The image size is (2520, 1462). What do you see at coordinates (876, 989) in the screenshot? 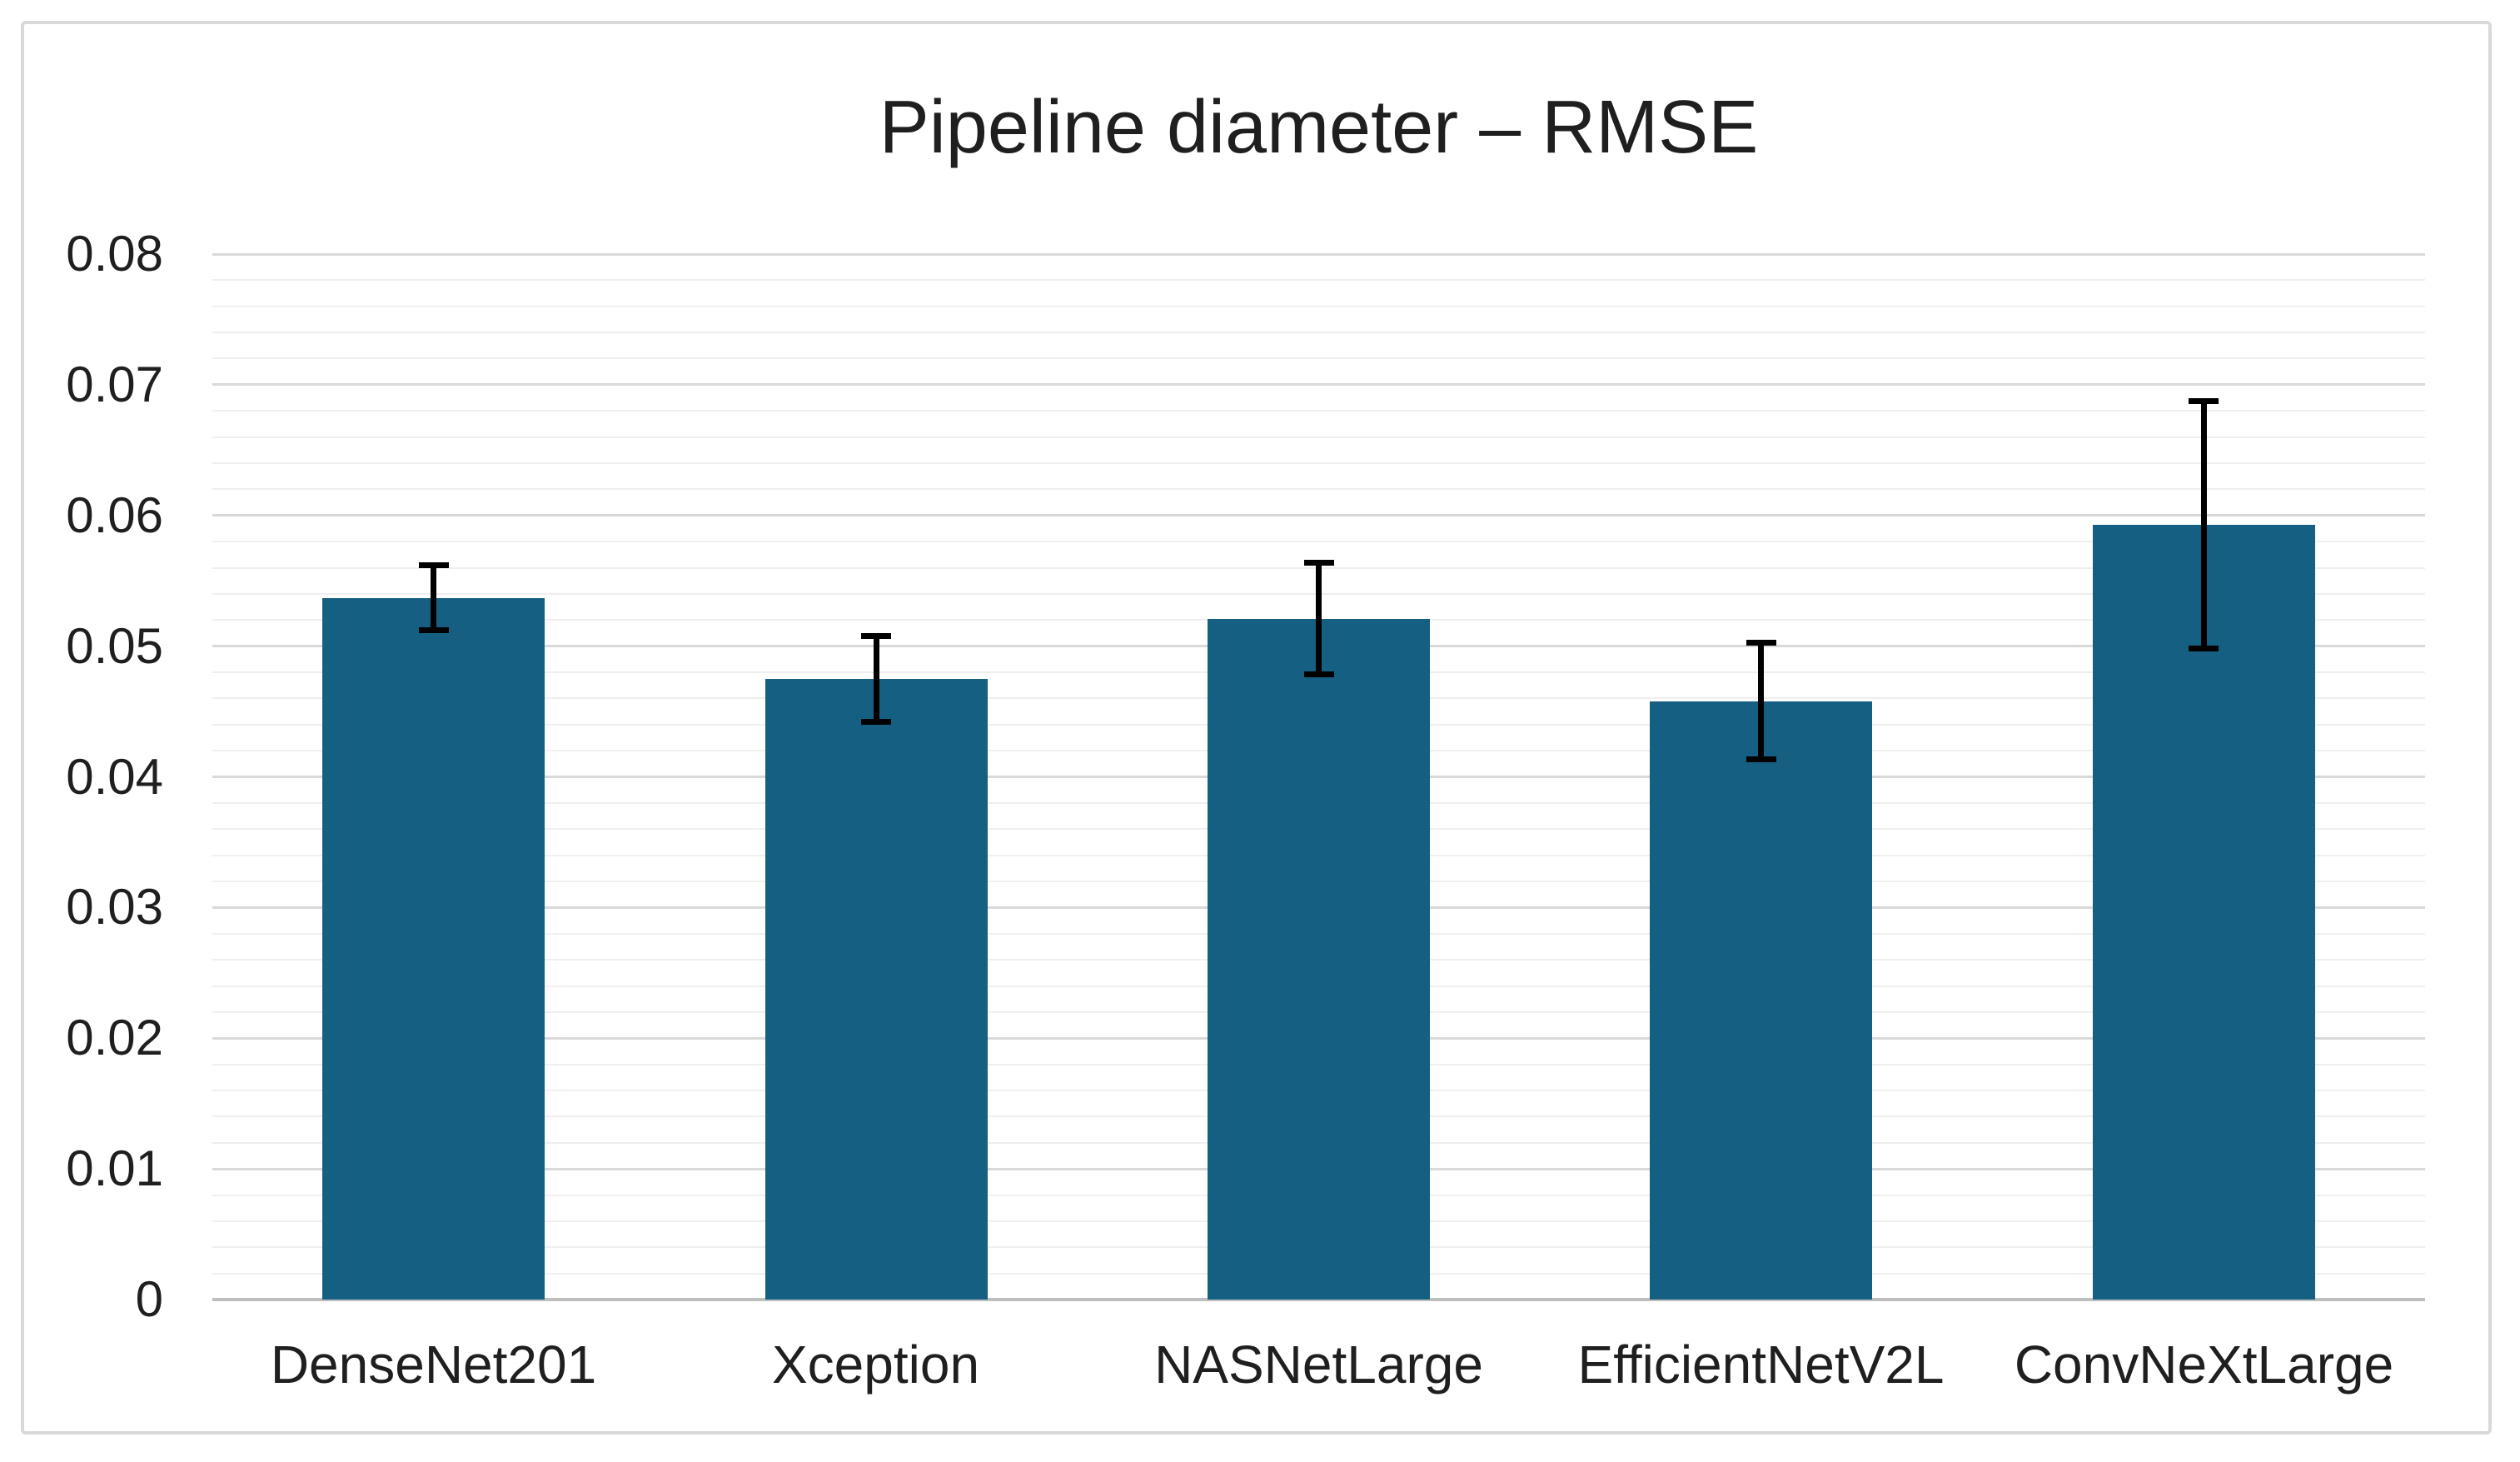
I see `bar-xception` at bounding box center [876, 989].